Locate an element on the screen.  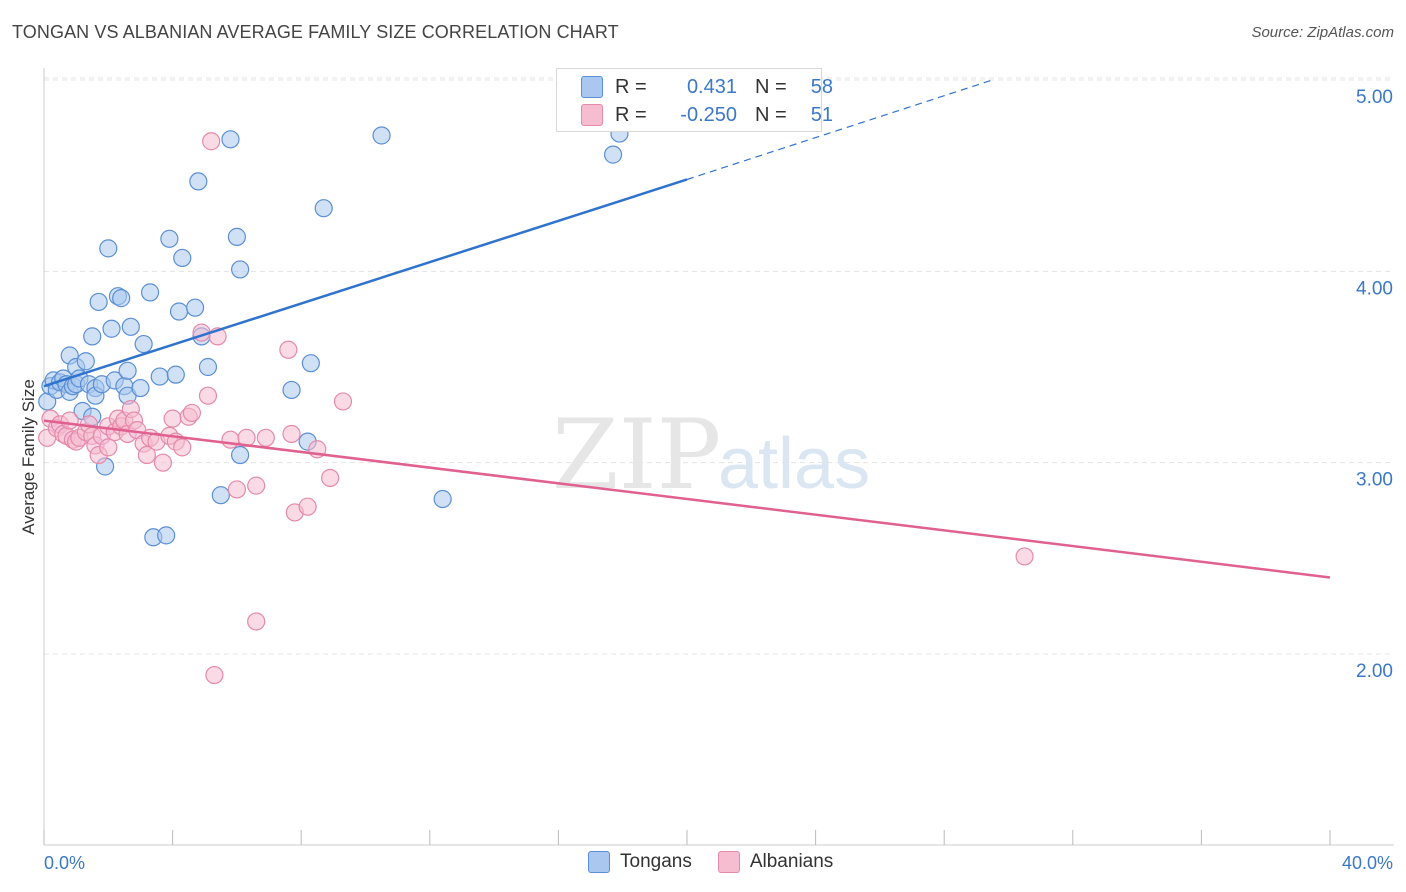
swatch-tongans is located at coordinates (599, 862).